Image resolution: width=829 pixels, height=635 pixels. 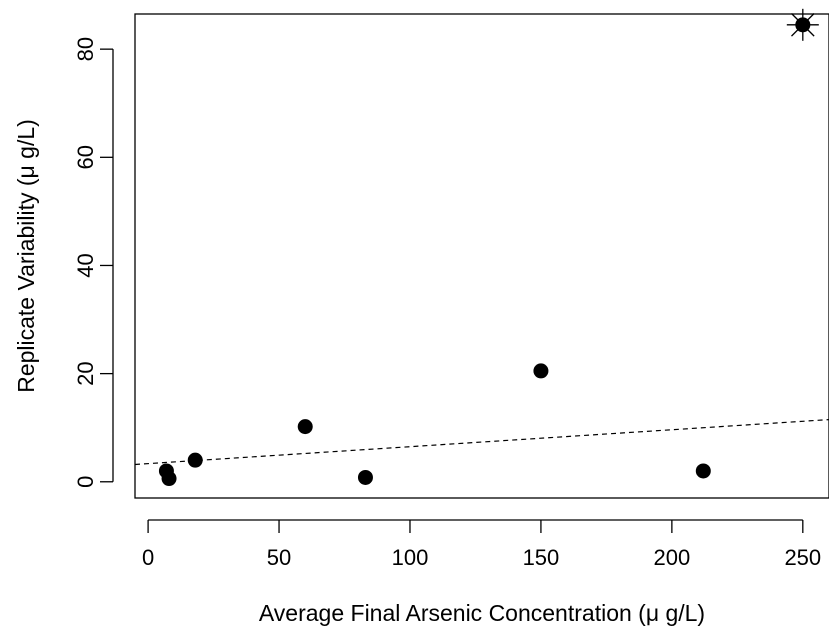 I want to click on trend-line-group, so click(x=481, y=442).